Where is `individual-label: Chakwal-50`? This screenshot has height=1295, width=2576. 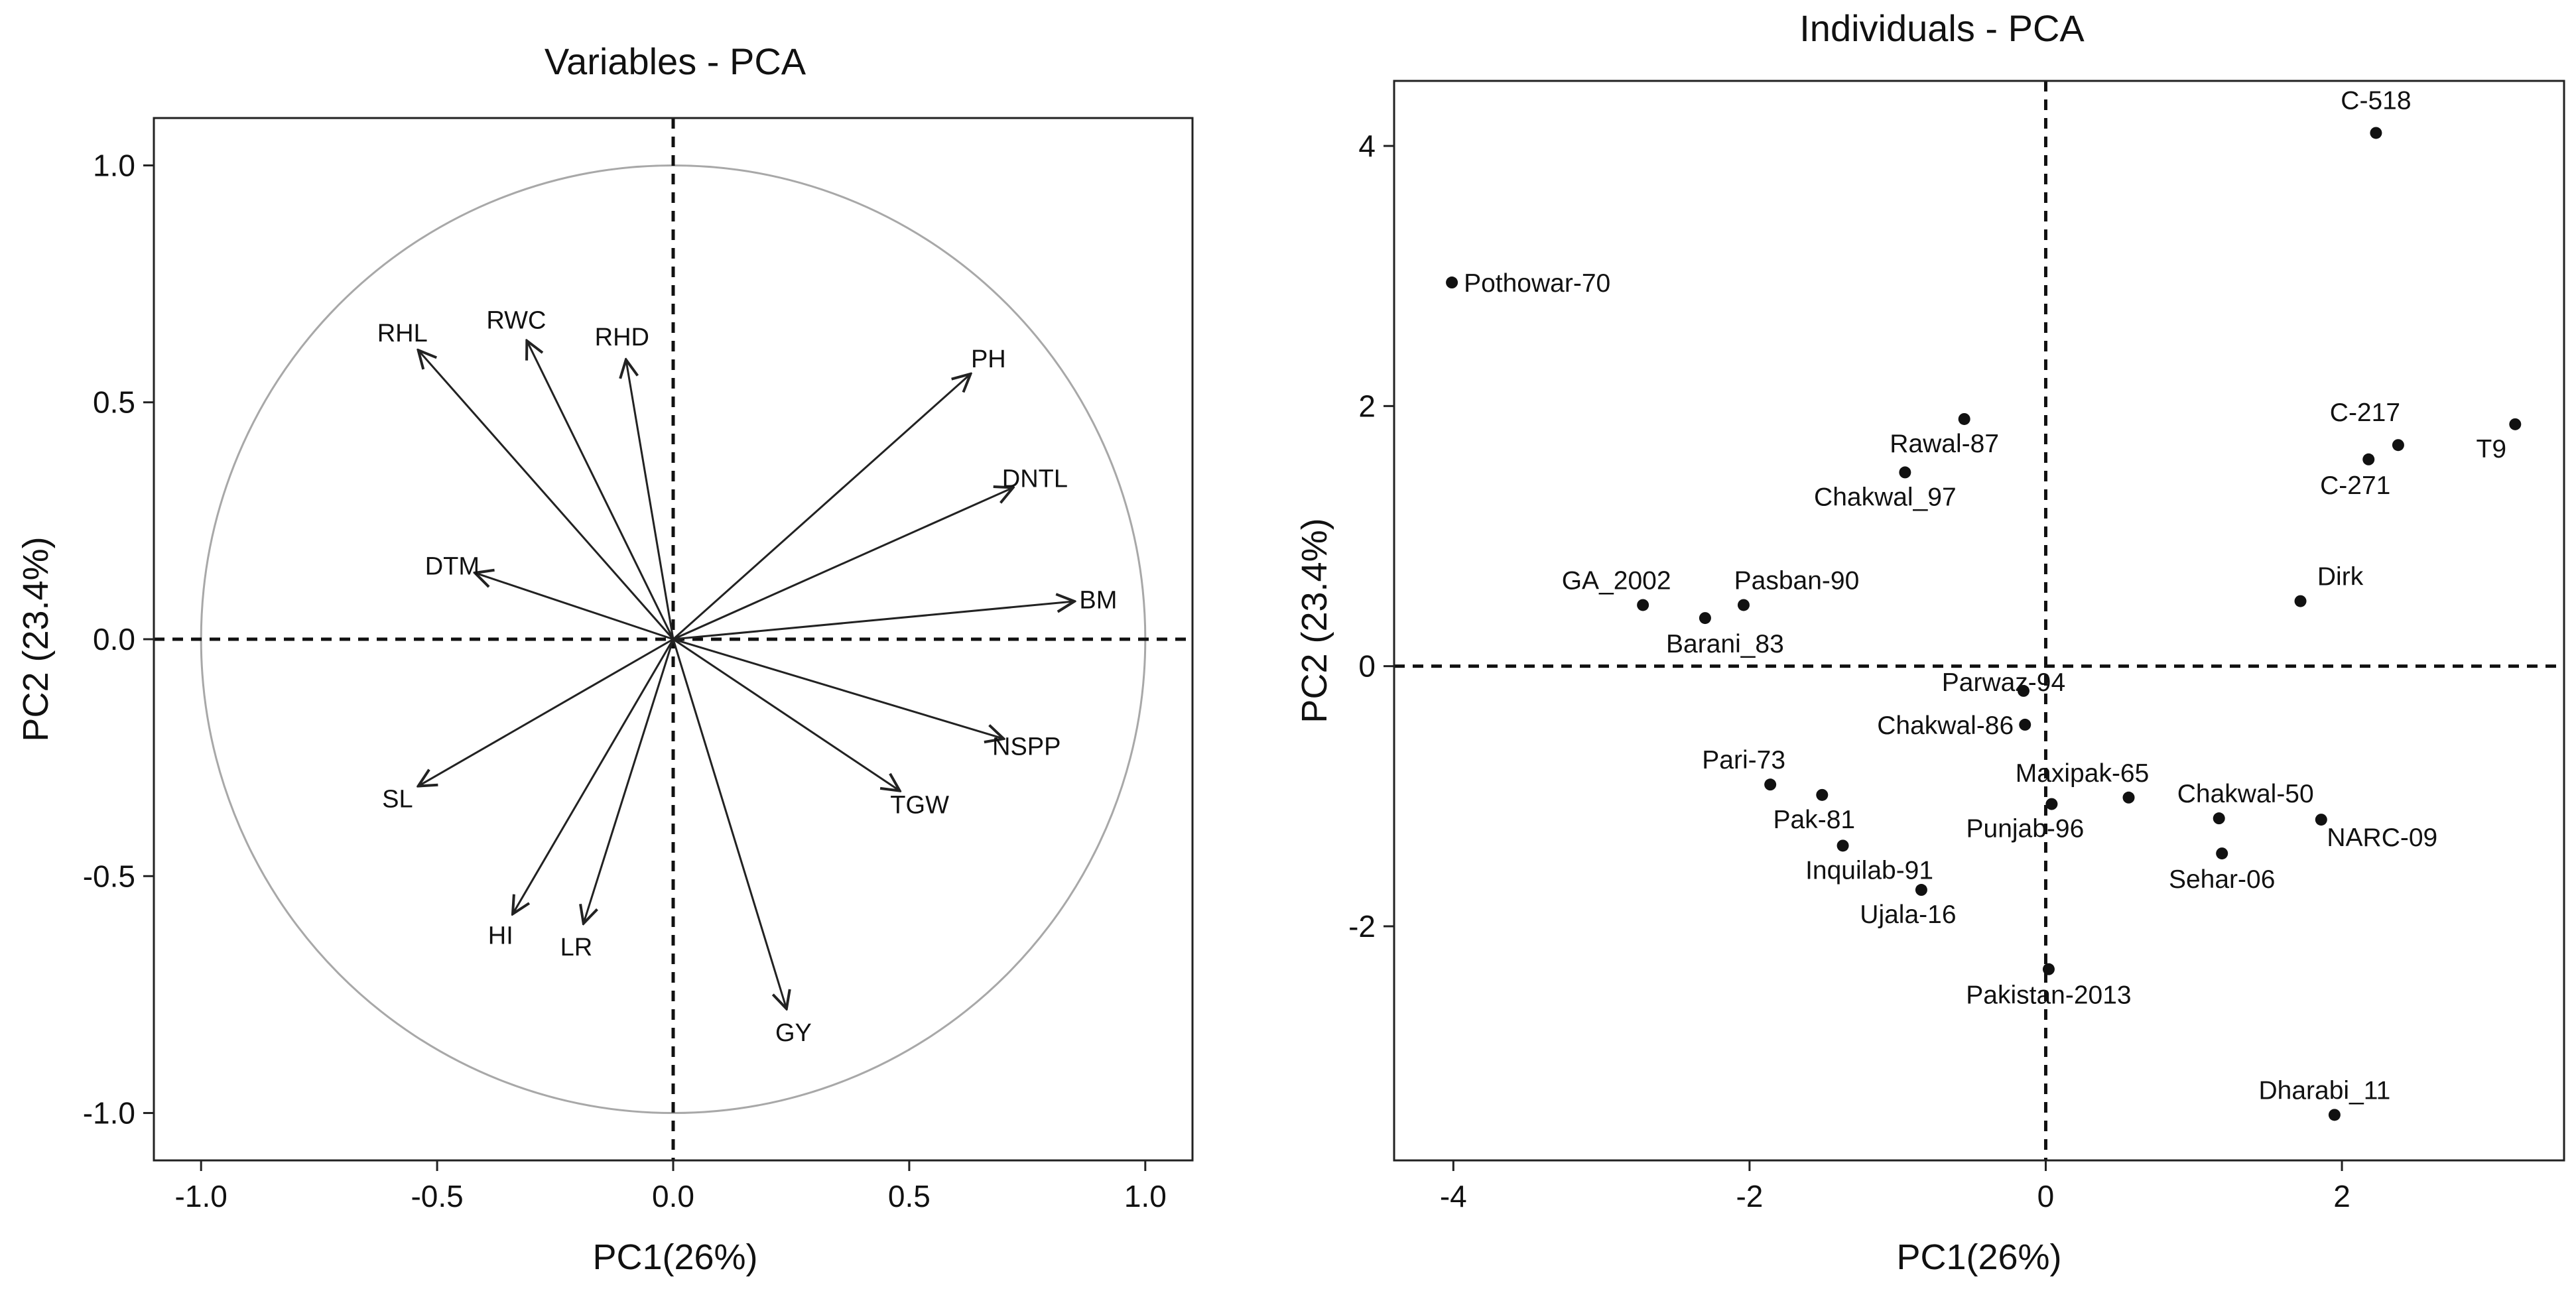 individual-label: Chakwal-50 is located at coordinates (2246, 794).